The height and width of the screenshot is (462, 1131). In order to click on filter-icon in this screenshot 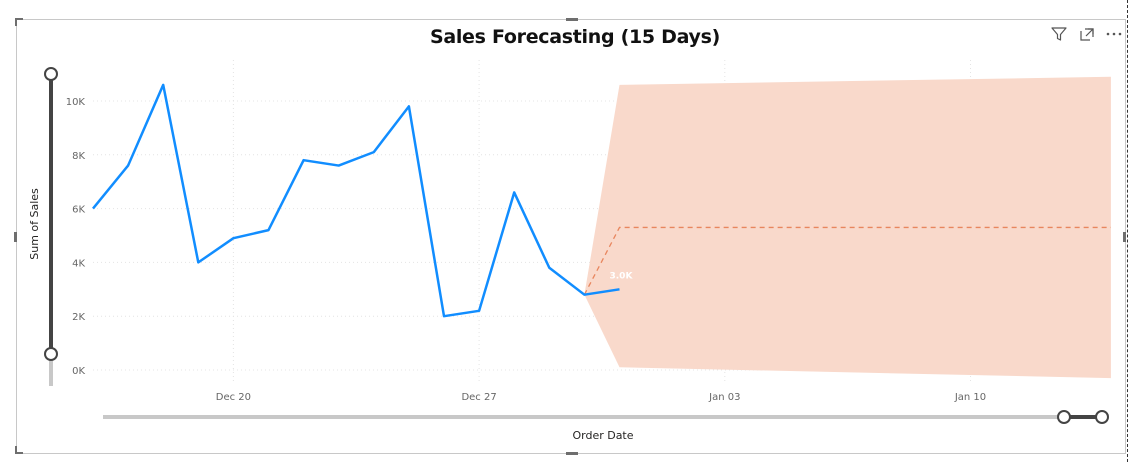, I will do `click(1059, 34)`.